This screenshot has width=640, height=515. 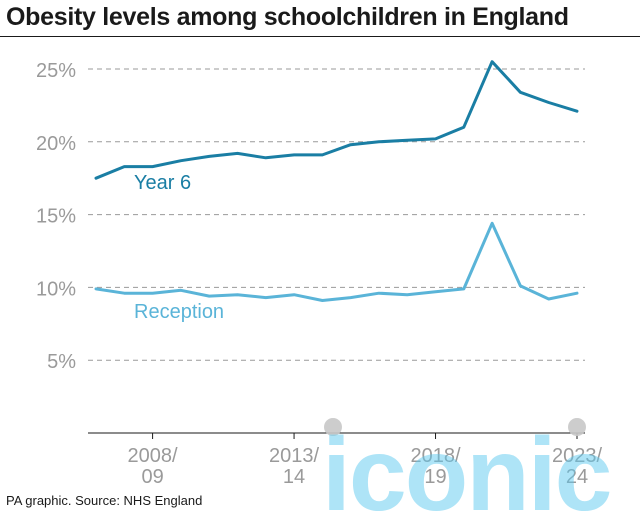 What do you see at coordinates (294, 456) in the screenshot?
I see `x-tick-label: 2013/` at bounding box center [294, 456].